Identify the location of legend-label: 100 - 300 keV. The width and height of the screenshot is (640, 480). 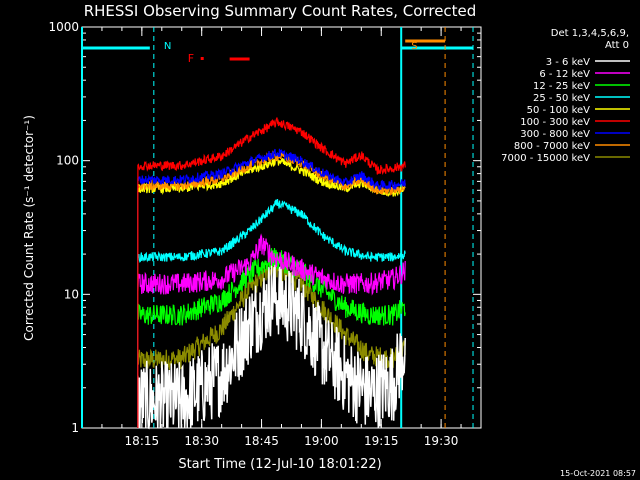
(555, 122).